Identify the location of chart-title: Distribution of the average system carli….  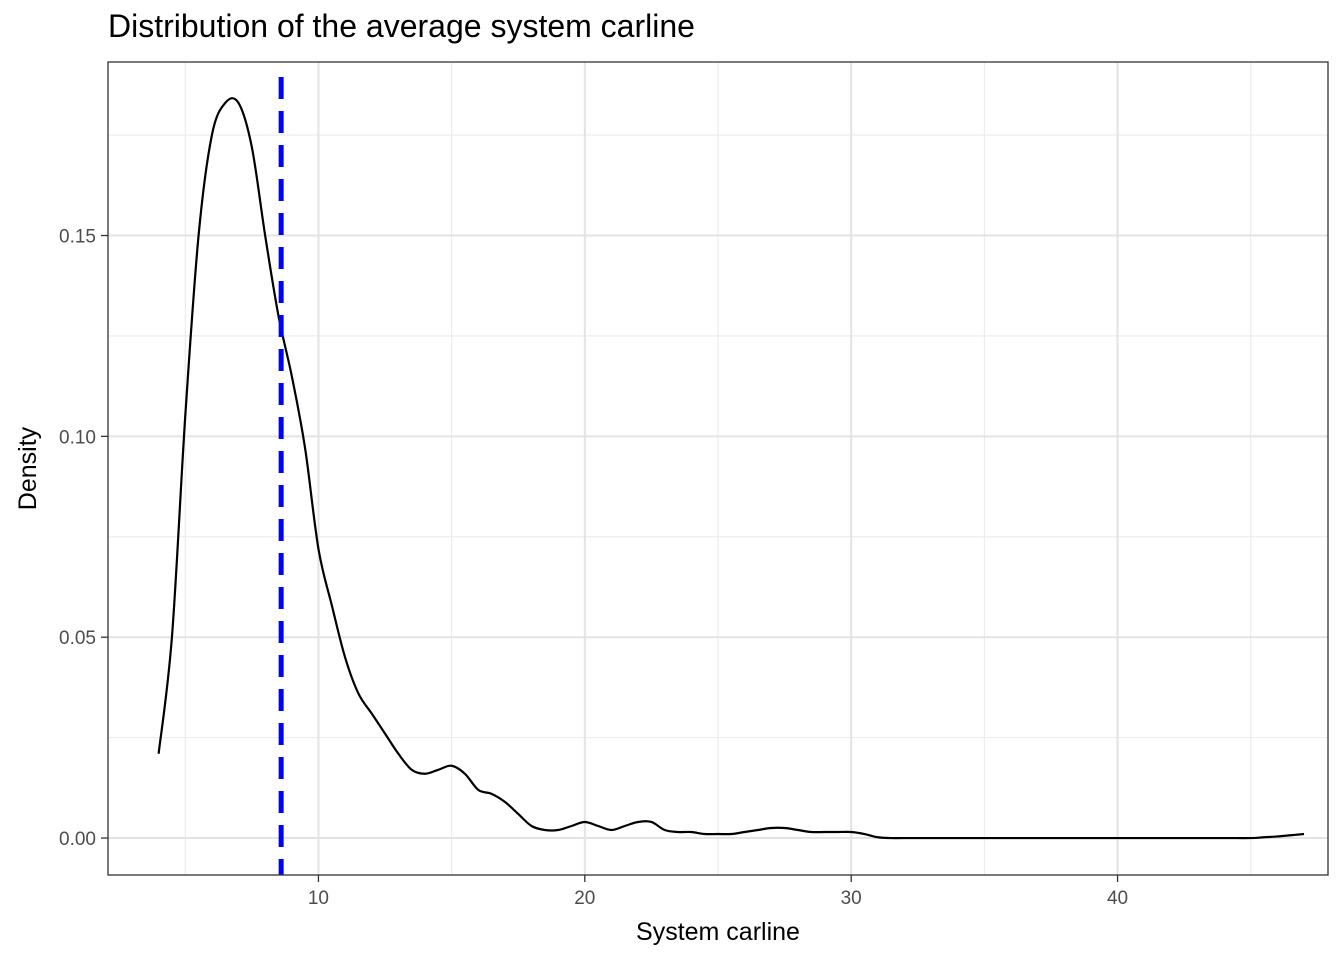
(401, 26).